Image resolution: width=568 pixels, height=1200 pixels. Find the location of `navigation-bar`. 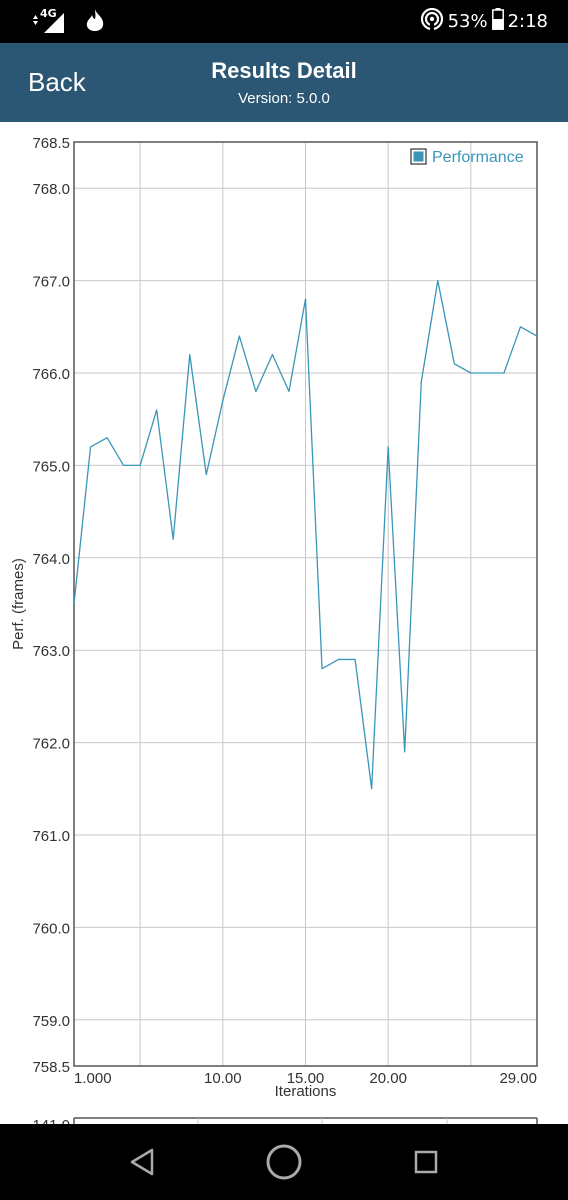

navigation-bar is located at coordinates (284, 1162).